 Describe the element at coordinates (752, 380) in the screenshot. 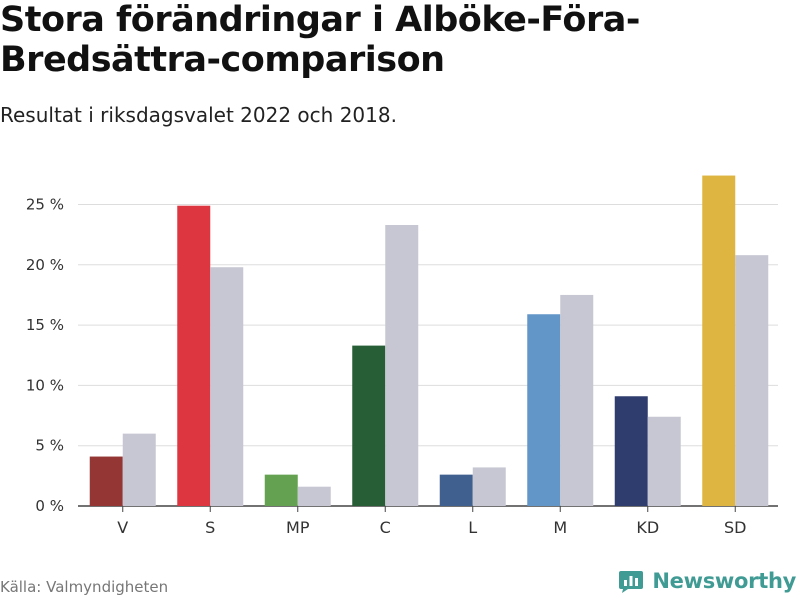

I see `bar-2018-sd` at that location.